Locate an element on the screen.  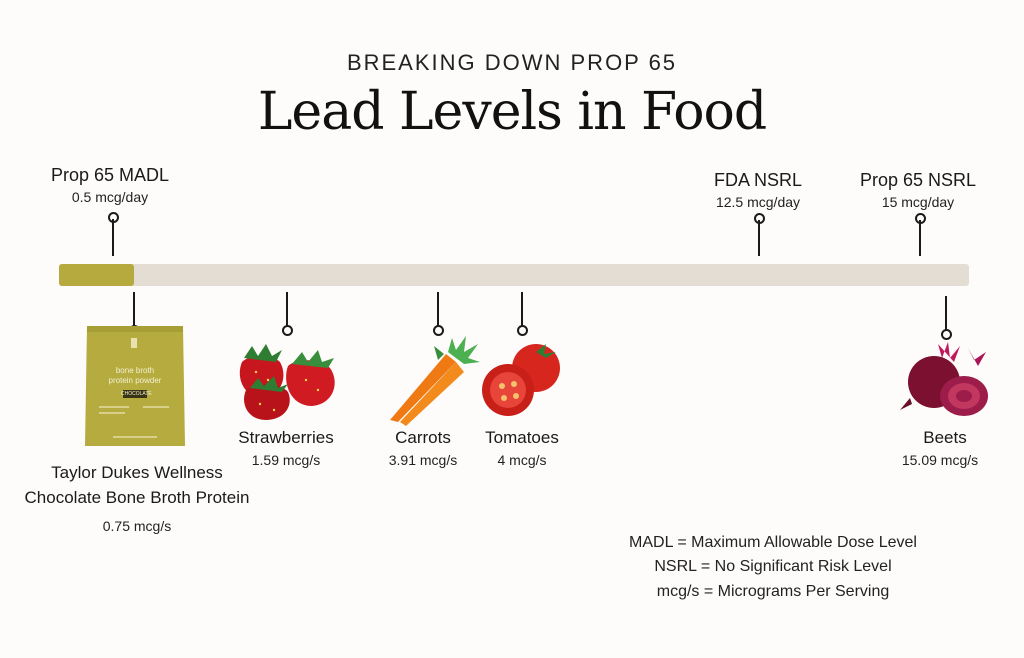
threshold-madl-value: 0.5 mcg/day is located at coordinates (110, 197).